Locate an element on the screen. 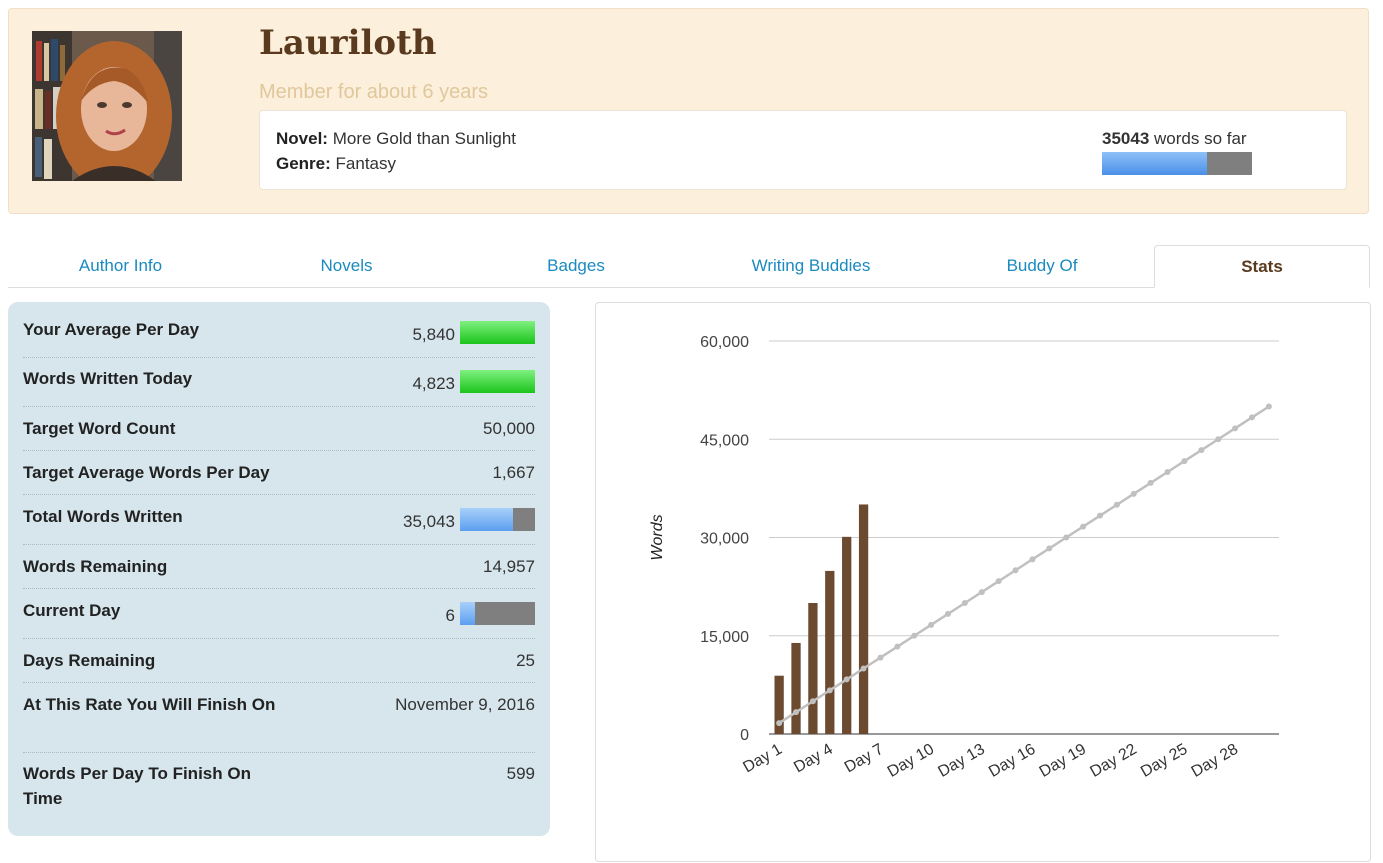  x-tick-label: Day 4 is located at coordinates (813, 759).